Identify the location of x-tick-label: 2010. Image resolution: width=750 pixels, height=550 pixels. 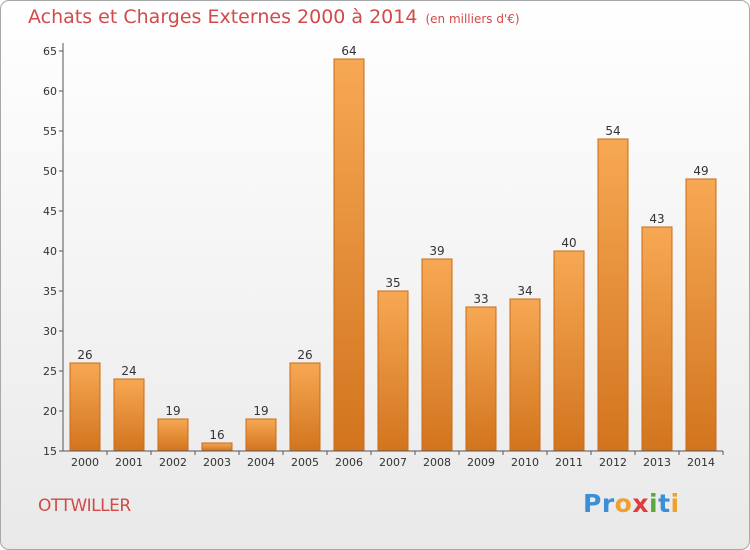
(525, 462).